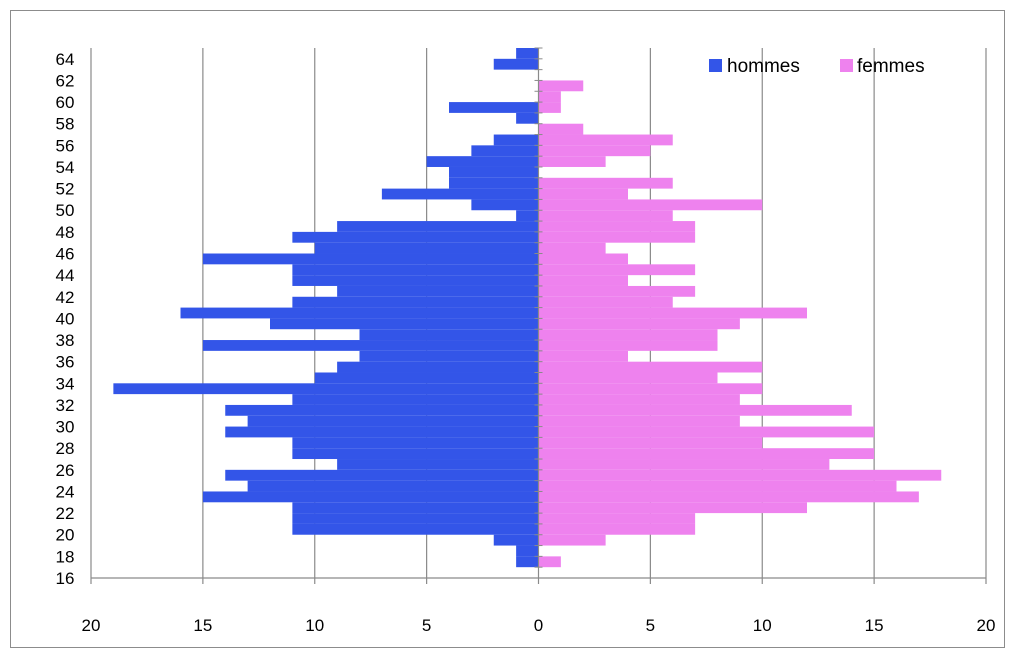 Image resolution: width=1017 pixels, height=657 pixels. I want to click on x-tick-label-5: 5, so click(650, 625).